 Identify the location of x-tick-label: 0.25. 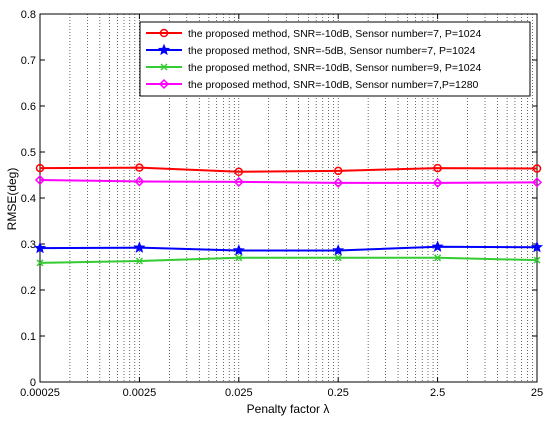
(337, 393).